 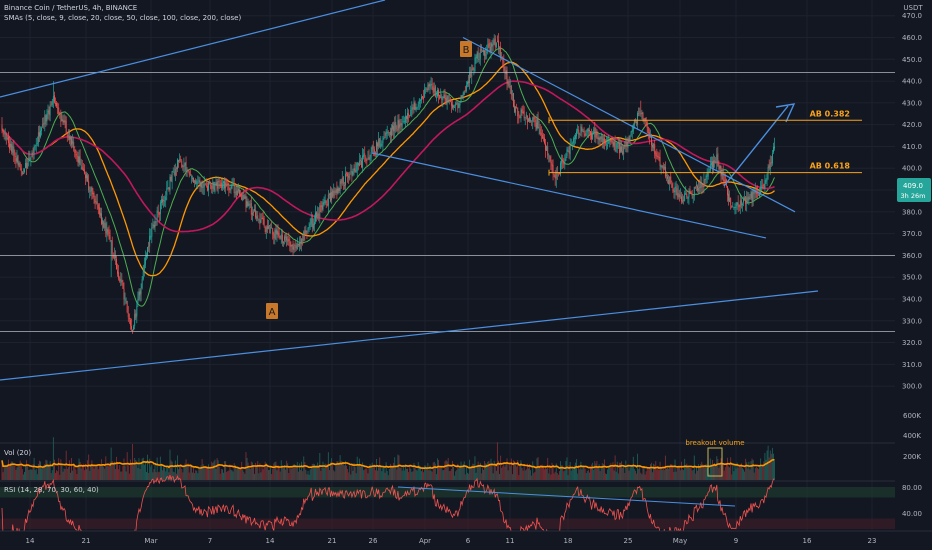 I want to click on time-tick: 21, so click(x=86, y=541).